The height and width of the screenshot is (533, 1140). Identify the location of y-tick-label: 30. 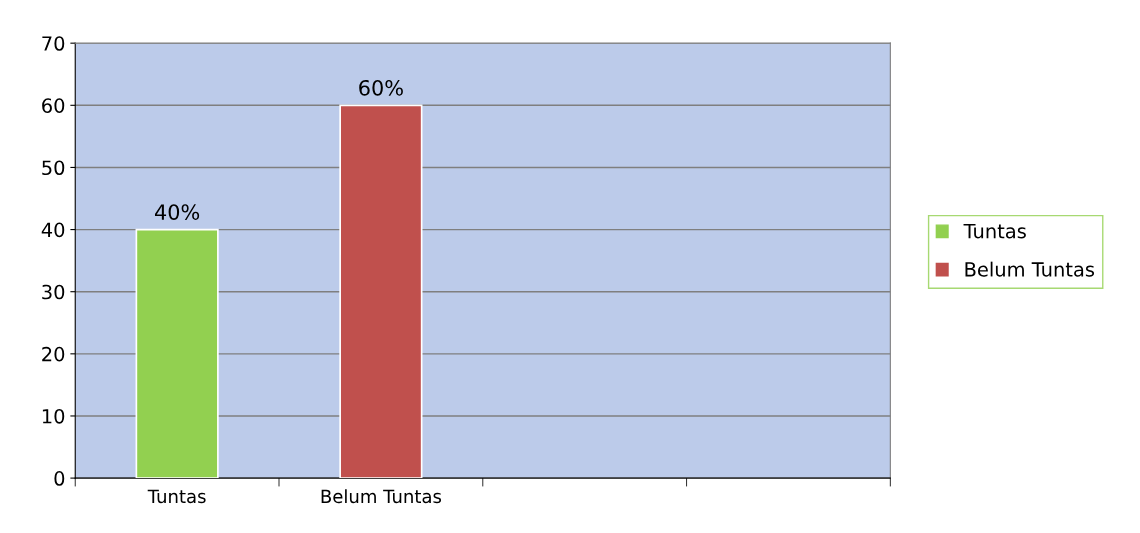
(53, 292).